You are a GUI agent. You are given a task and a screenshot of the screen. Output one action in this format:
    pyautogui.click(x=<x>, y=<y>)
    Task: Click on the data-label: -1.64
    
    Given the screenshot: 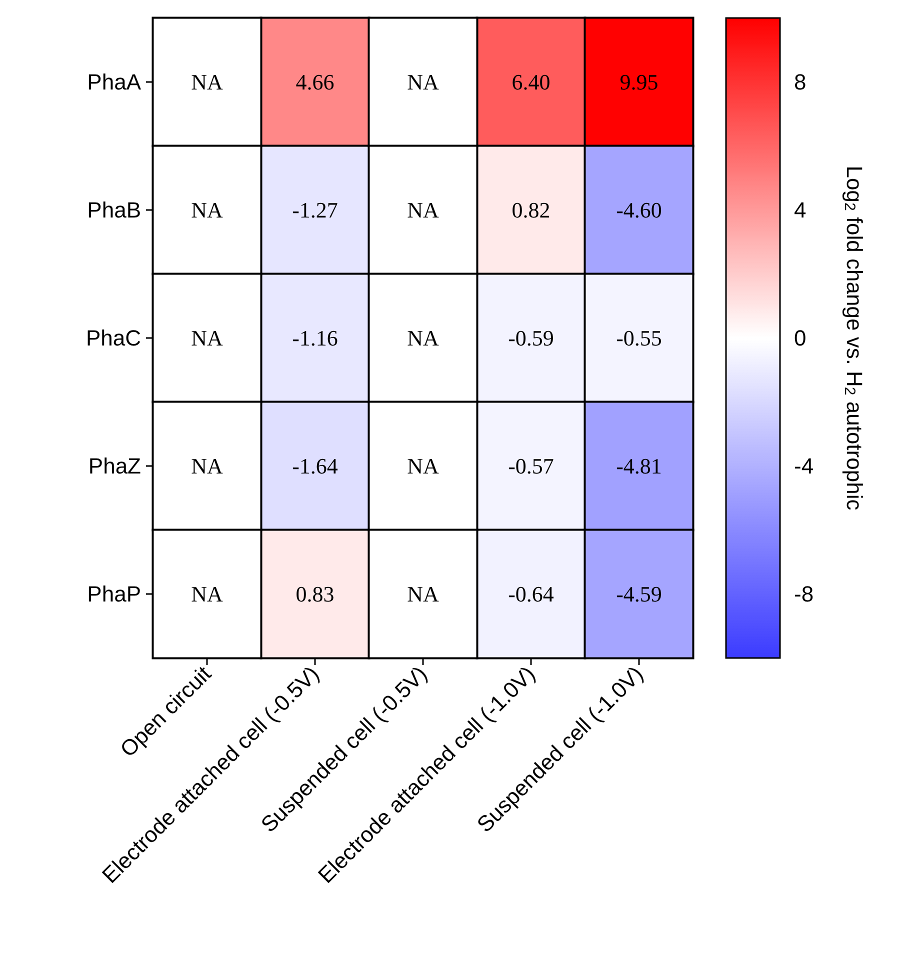 What is the action you would take?
    pyautogui.click(x=315, y=466)
    